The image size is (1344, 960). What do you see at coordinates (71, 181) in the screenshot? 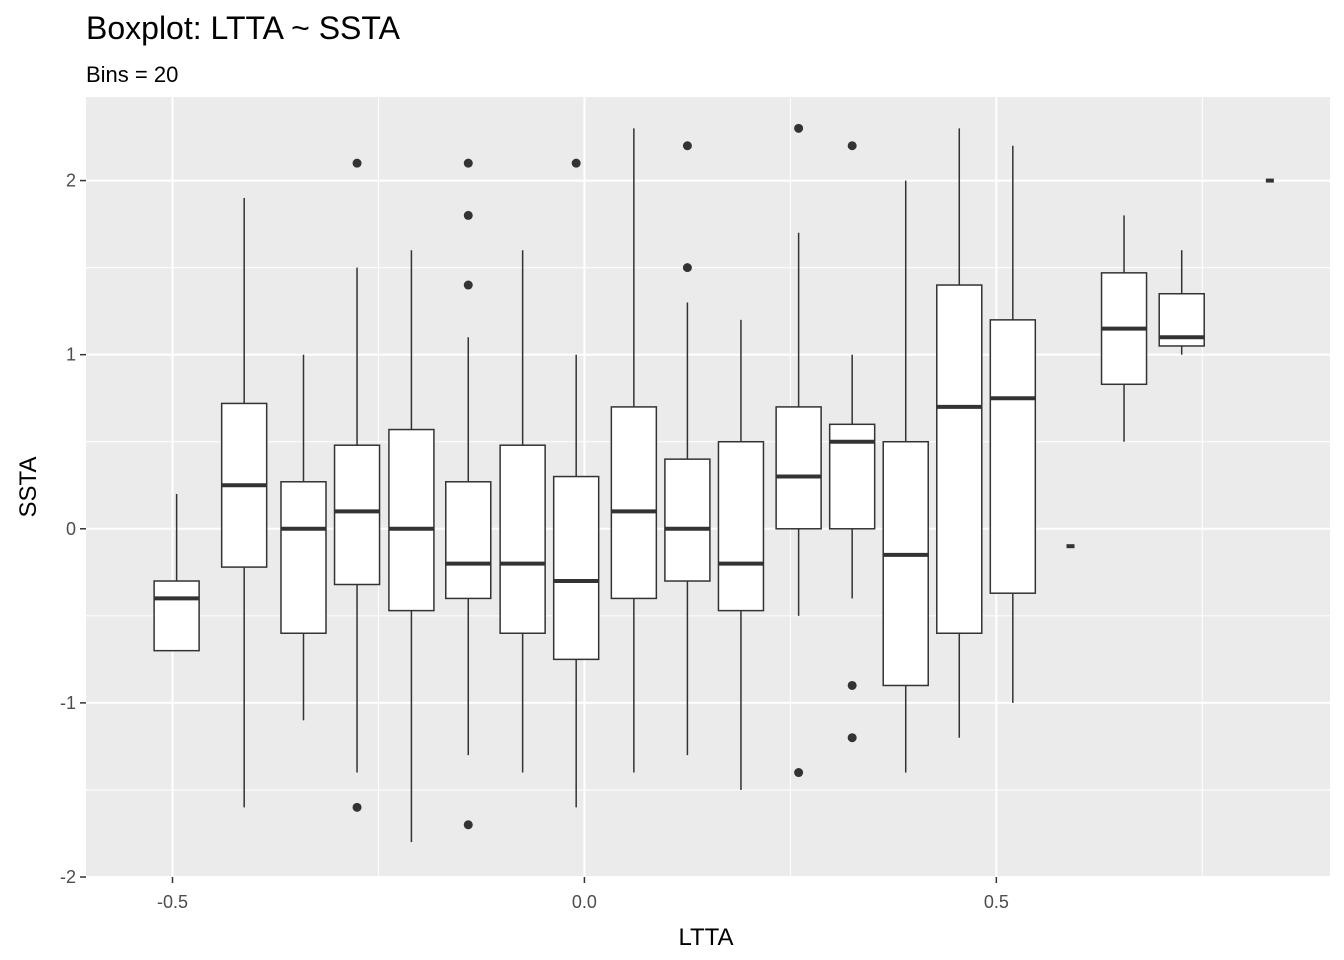
I see `y-tick-label: 2` at bounding box center [71, 181].